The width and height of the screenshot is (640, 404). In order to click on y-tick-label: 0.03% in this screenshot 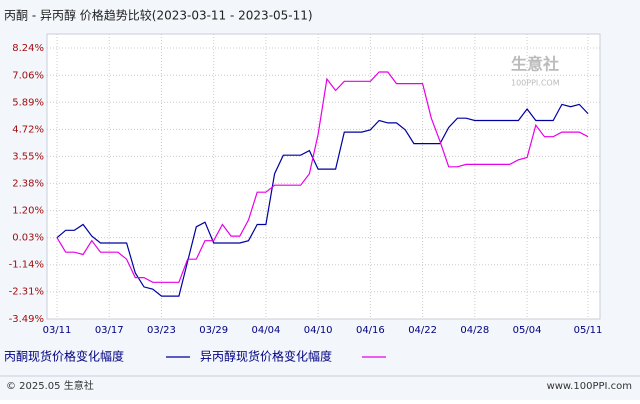, I will do `click(28, 238)`.